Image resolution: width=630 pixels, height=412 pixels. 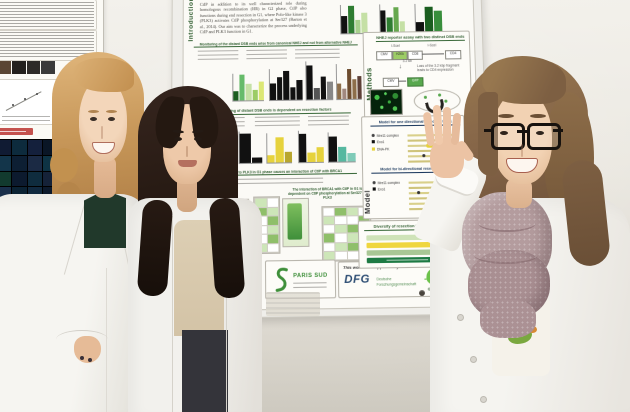 I want to click on pocket-seam, so click(x=82, y=339).